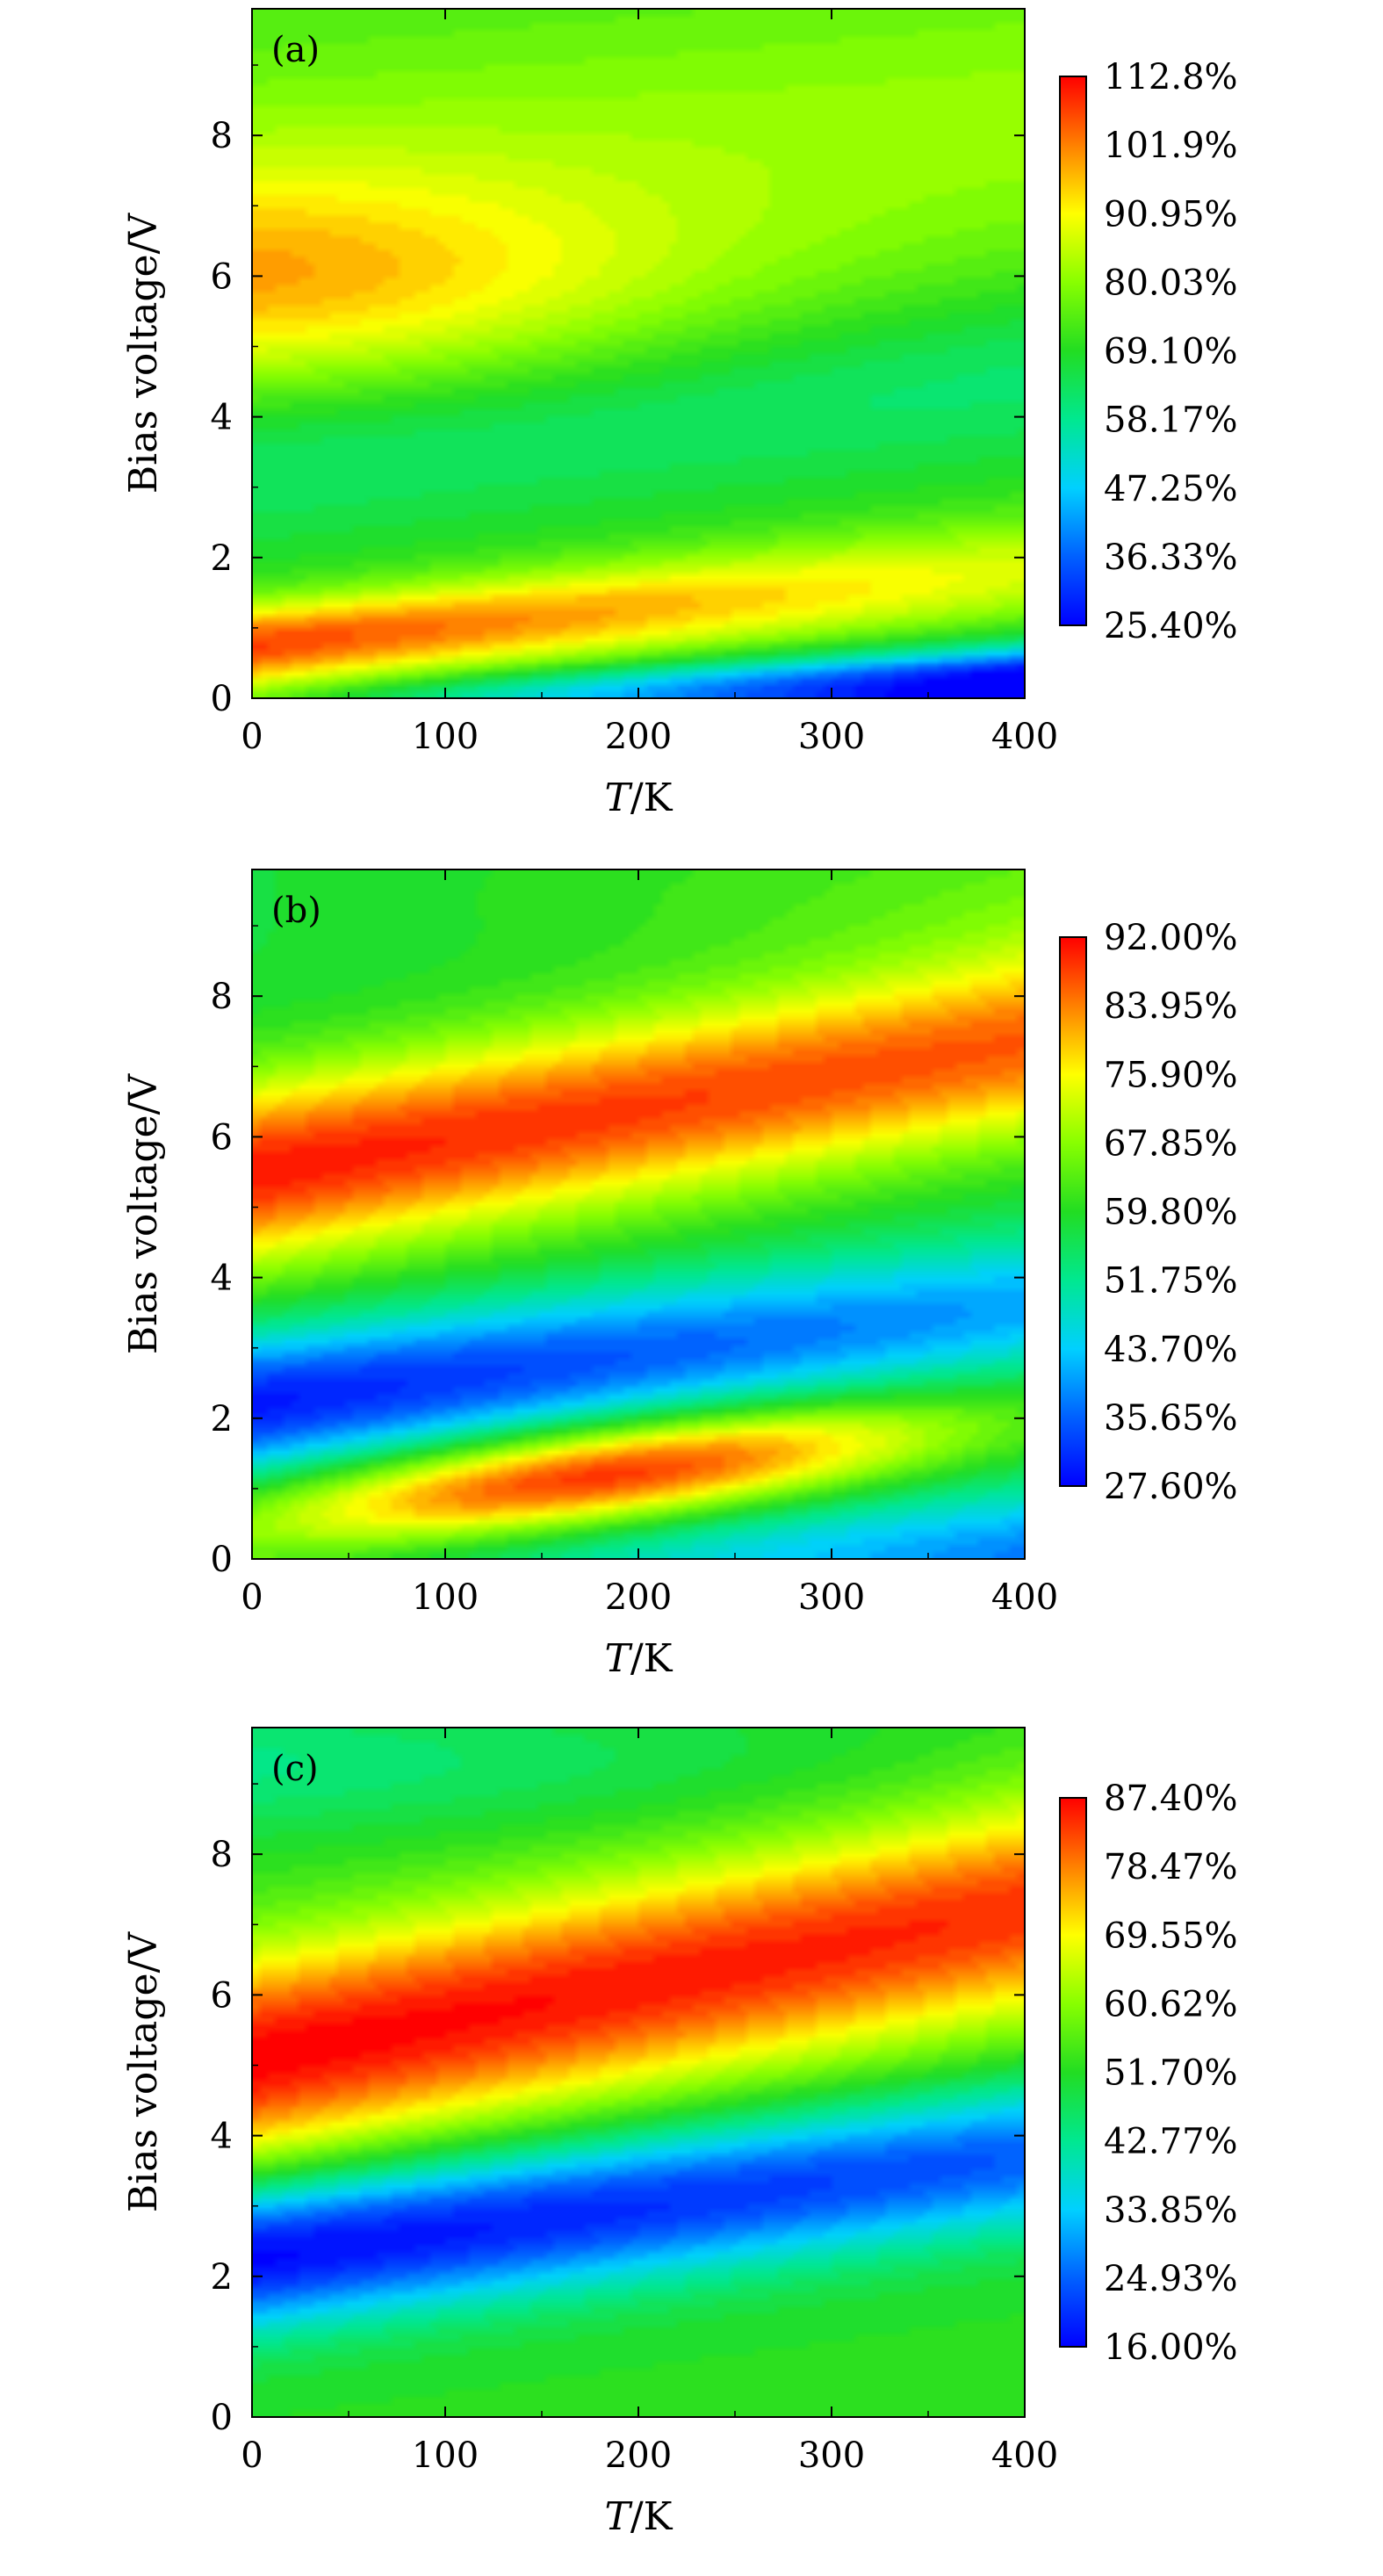 The image size is (1383, 2576). Describe the element at coordinates (1171, 1281) in the screenshot. I see `colorbar-label: 51.75%` at that location.